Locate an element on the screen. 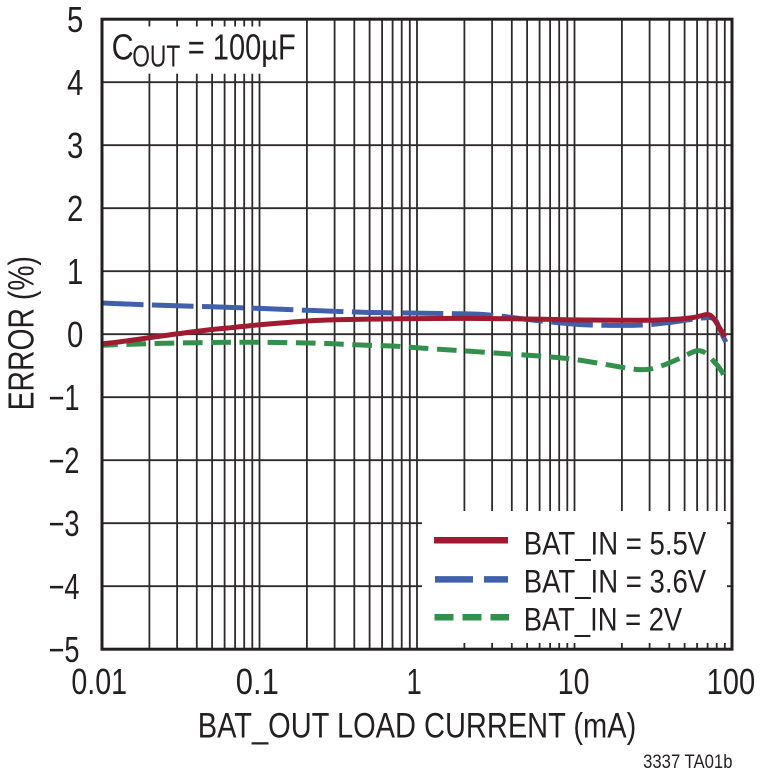 Image resolution: width=760 pixels, height=774 pixels. svg-text: 2 is located at coordinates (75, 208).